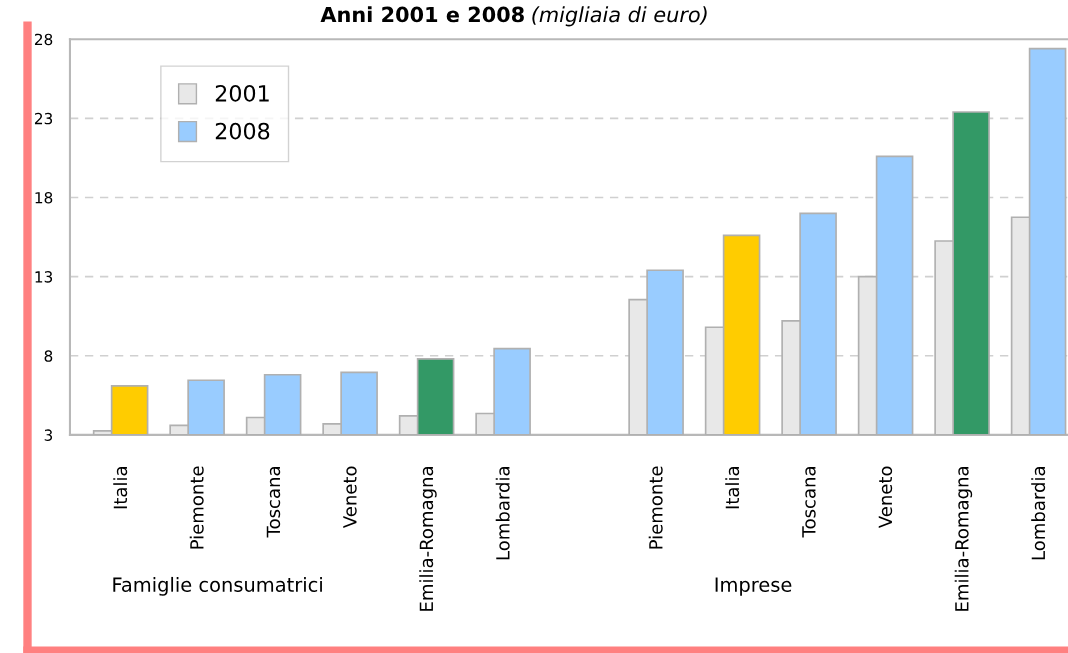  I want to click on y-tick-label: 23, so click(43, 118).